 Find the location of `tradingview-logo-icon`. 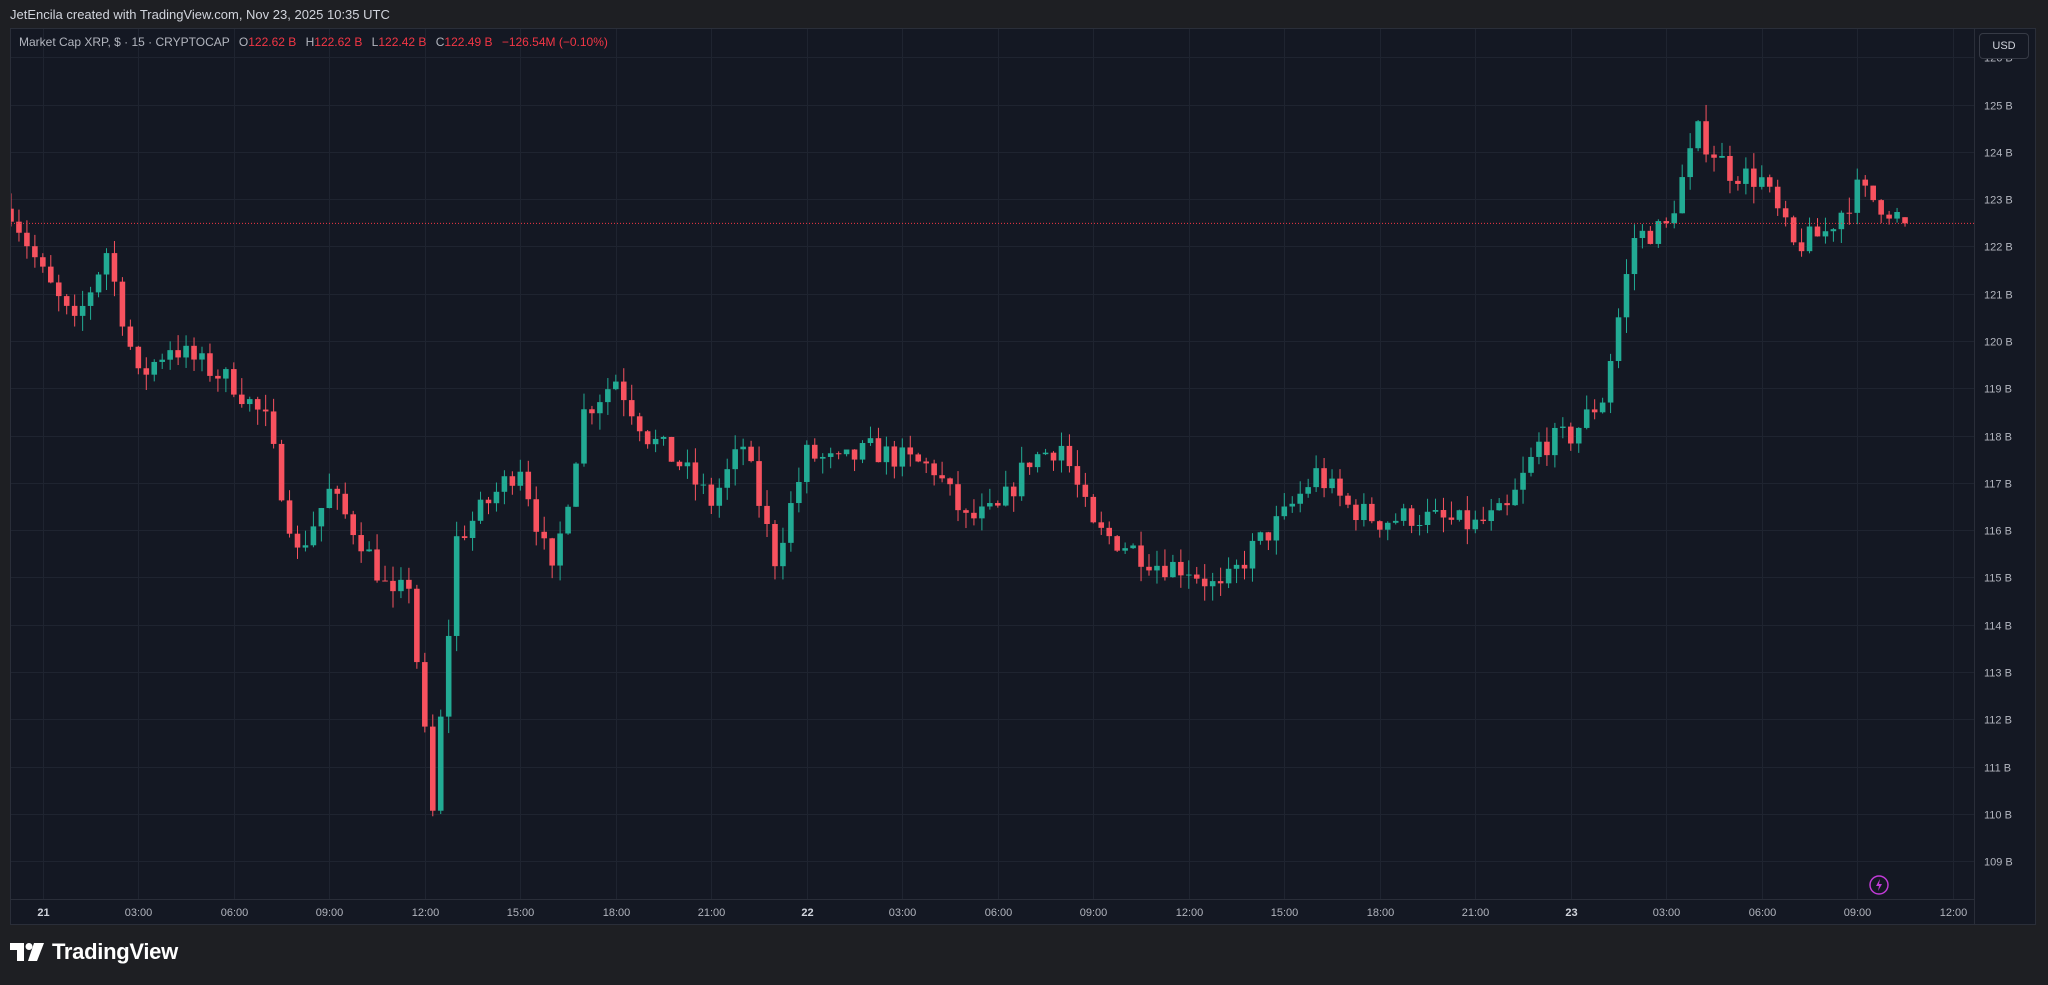

tradingview-logo-icon is located at coordinates (27, 952).